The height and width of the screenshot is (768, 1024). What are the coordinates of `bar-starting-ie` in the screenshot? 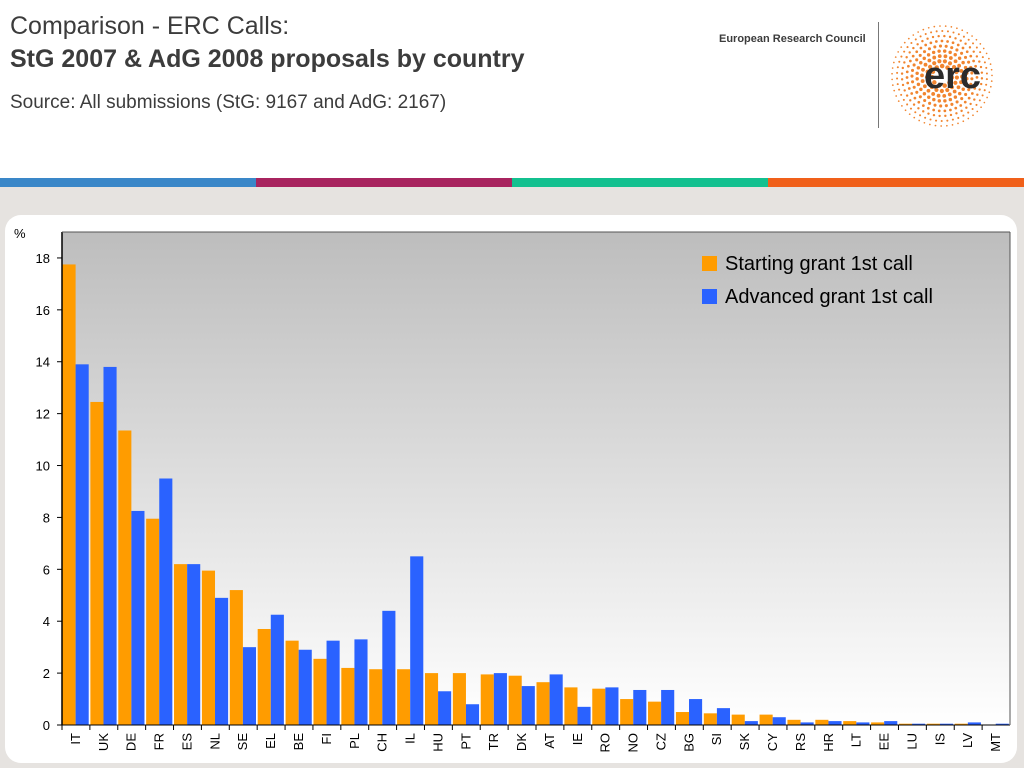 It's located at (571, 706).